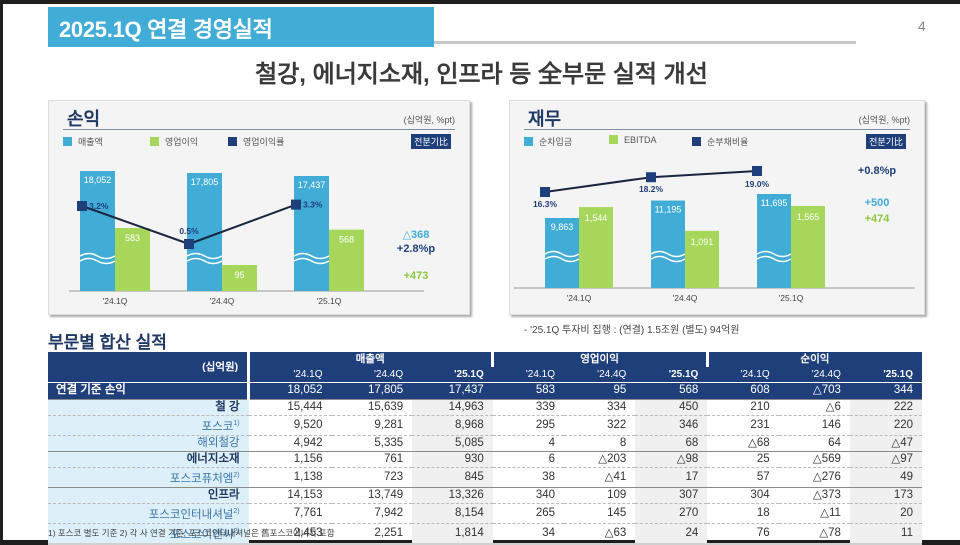 This screenshot has width=960, height=545. Describe the element at coordinates (149, 391) in the screenshot. I see `row-label: 연결 기준 손익` at that location.